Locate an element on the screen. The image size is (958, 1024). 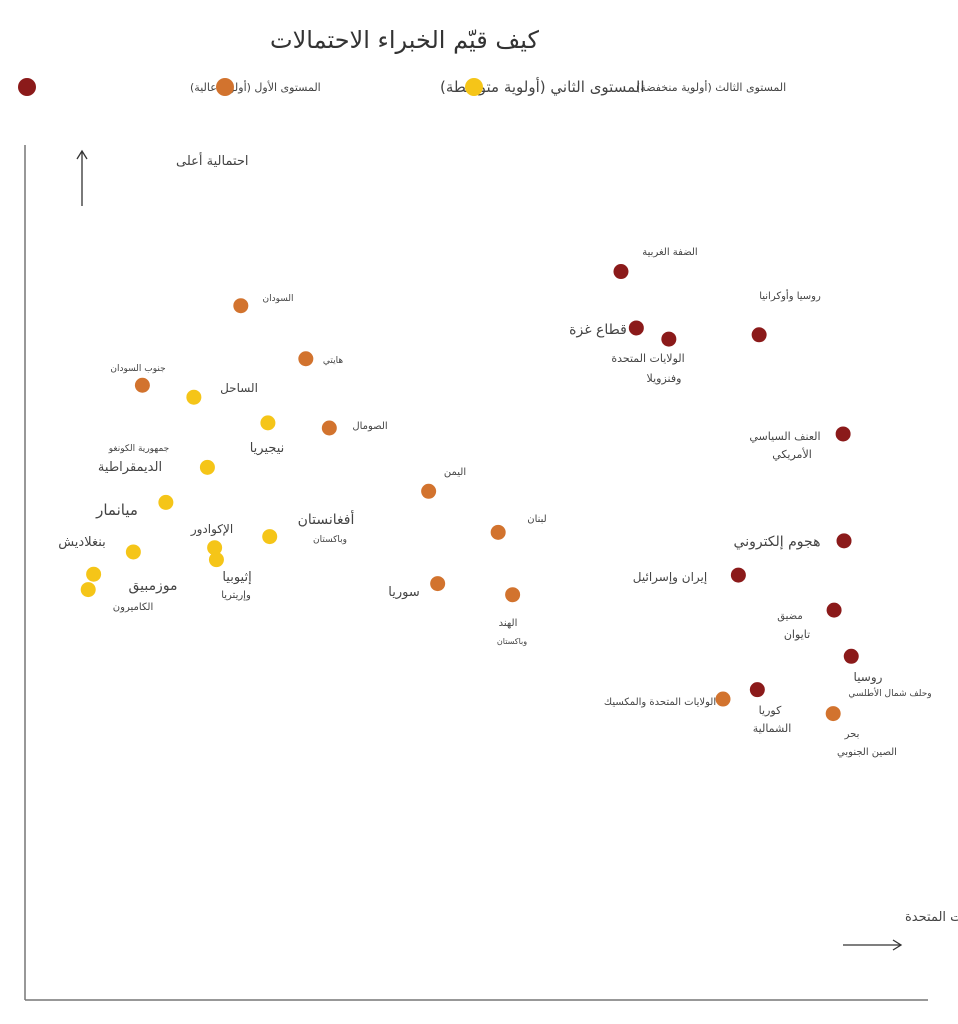
data-label: مضيق is located at coordinates (789, 616).